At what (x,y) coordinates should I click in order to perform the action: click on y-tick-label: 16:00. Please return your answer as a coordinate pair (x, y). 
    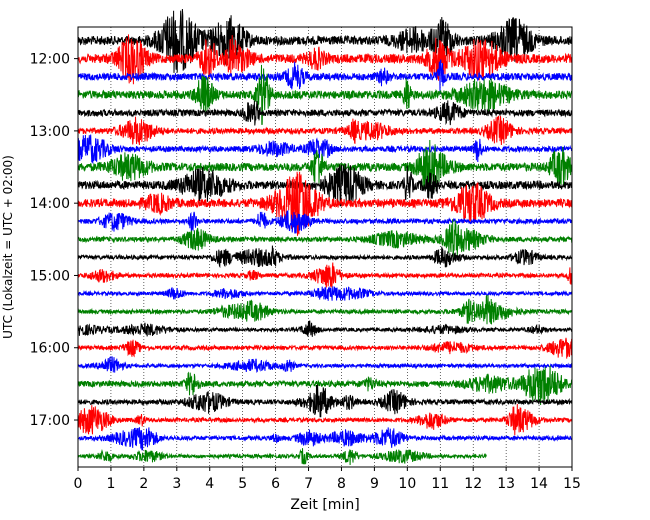
    Looking at the image, I should click on (50, 349).